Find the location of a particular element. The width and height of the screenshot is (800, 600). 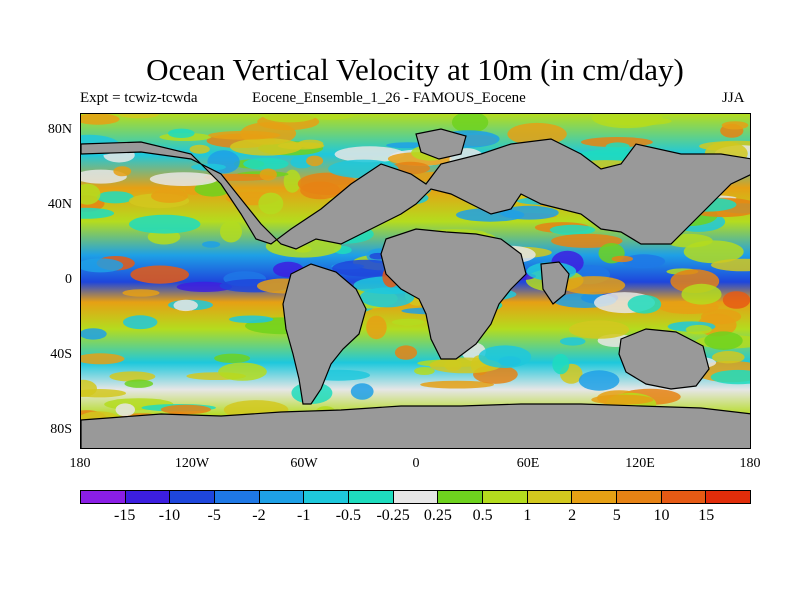

season-label: JJA is located at coordinates (733, 98).